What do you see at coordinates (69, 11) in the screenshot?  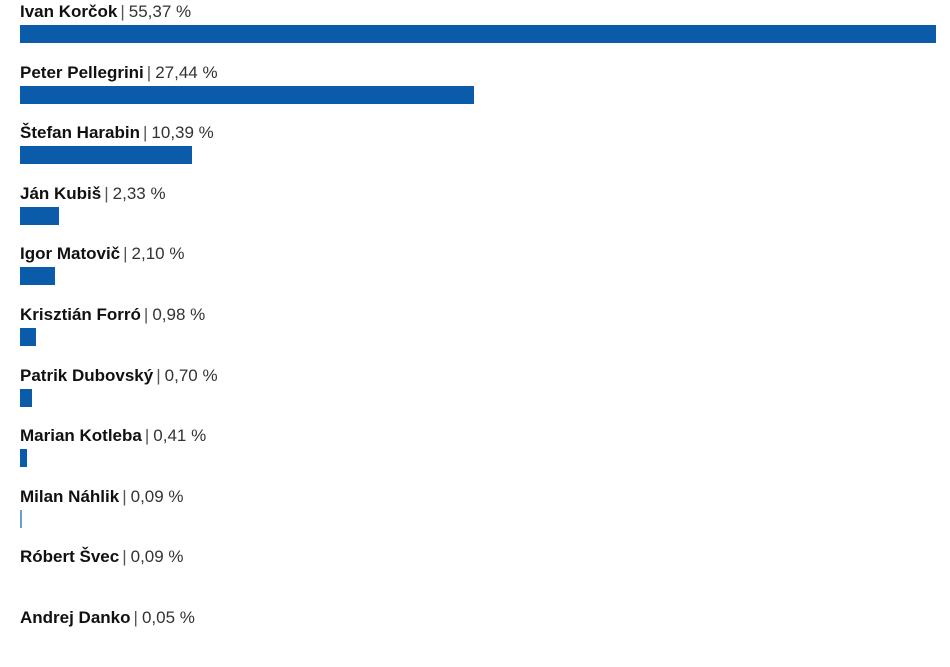 I see `candidate-name: Ivan Korčok` at bounding box center [69, 11].